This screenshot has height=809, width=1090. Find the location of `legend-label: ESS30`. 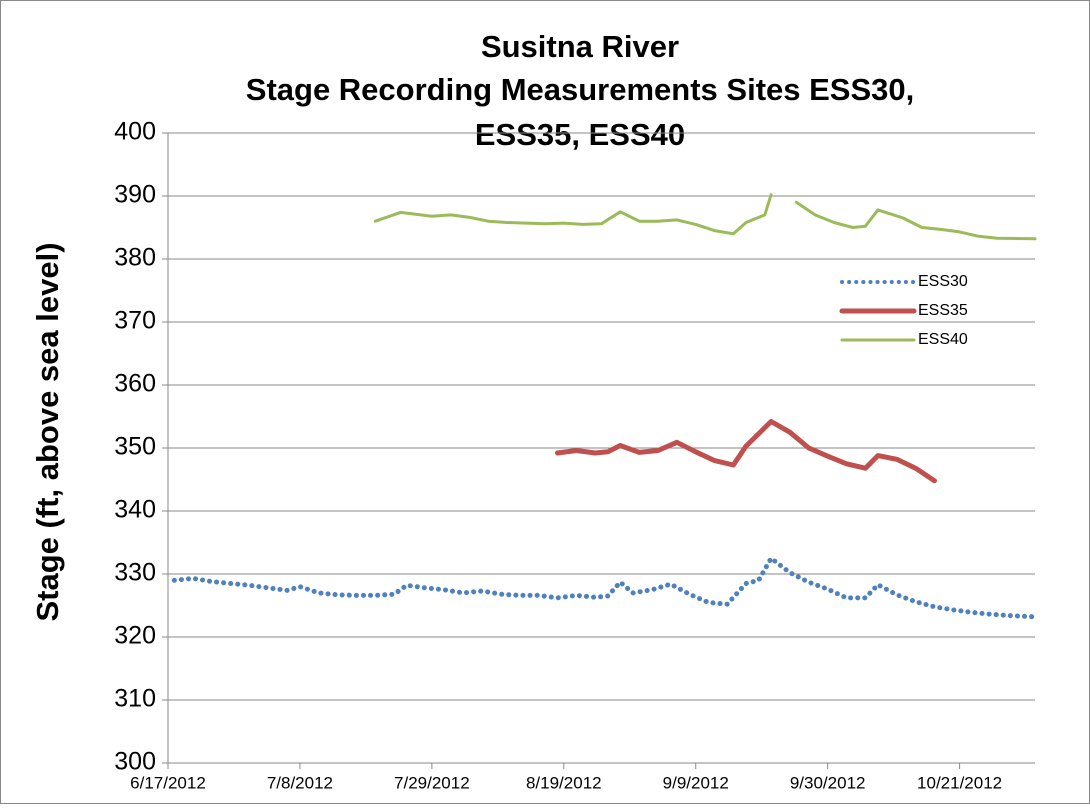

legend-label: ESS30 is located at coordinates (943, 281).